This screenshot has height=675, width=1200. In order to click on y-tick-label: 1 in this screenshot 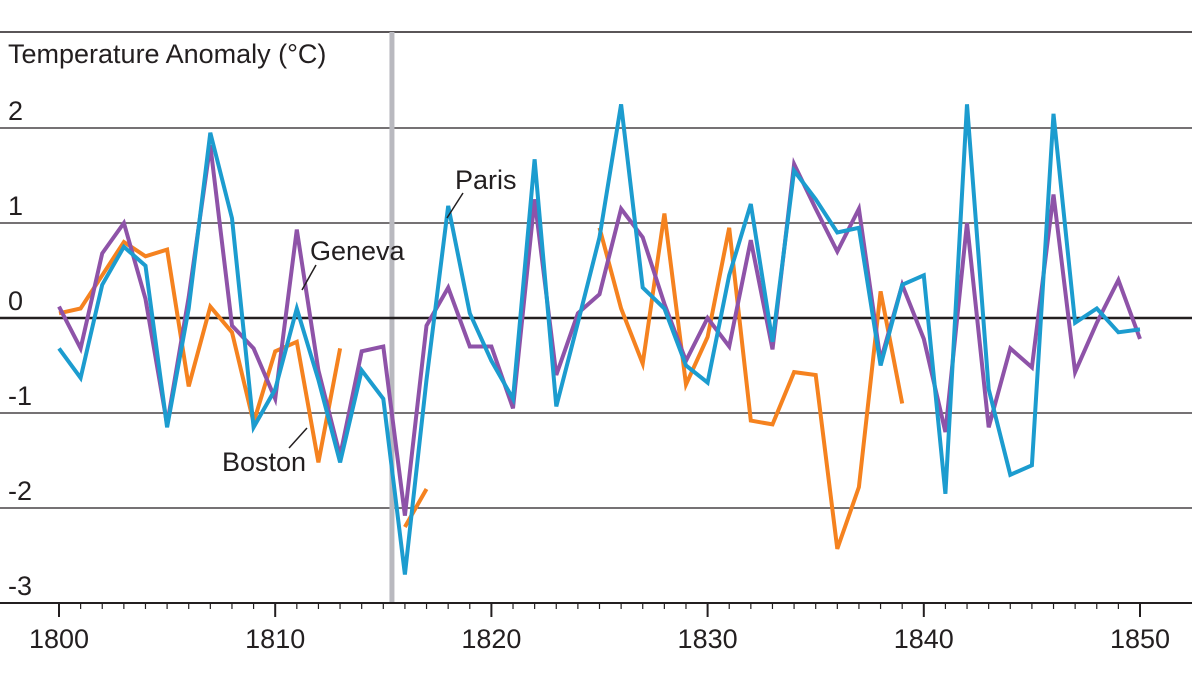, I will do `click(15, 206)`.